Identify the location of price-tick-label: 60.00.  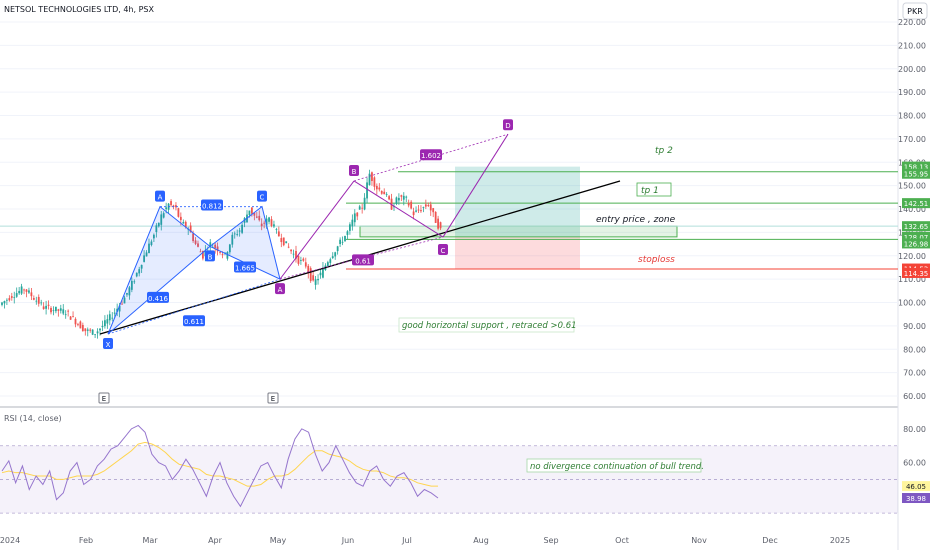
(914, 396).